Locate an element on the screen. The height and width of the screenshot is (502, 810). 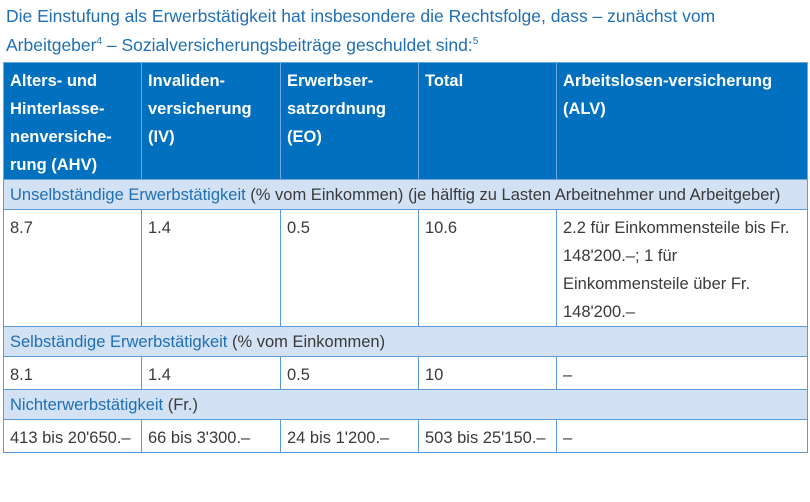
header-alv: Arbeitslosen-versicherung (ALV) is located at coordinates (682, 121).